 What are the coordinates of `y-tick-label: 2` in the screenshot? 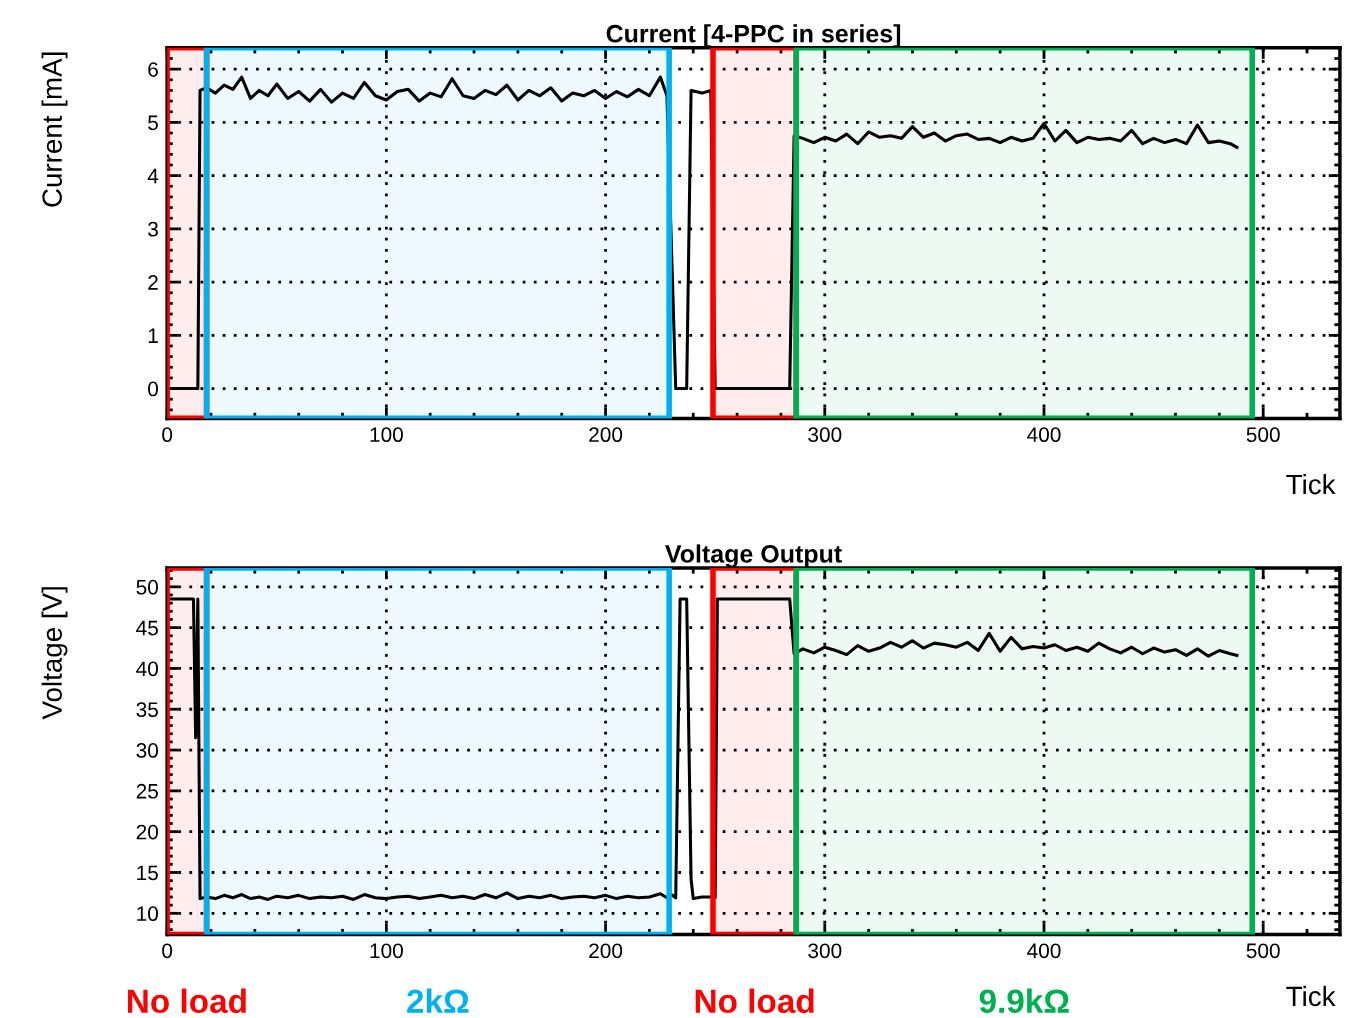 It's located at (153, 282).